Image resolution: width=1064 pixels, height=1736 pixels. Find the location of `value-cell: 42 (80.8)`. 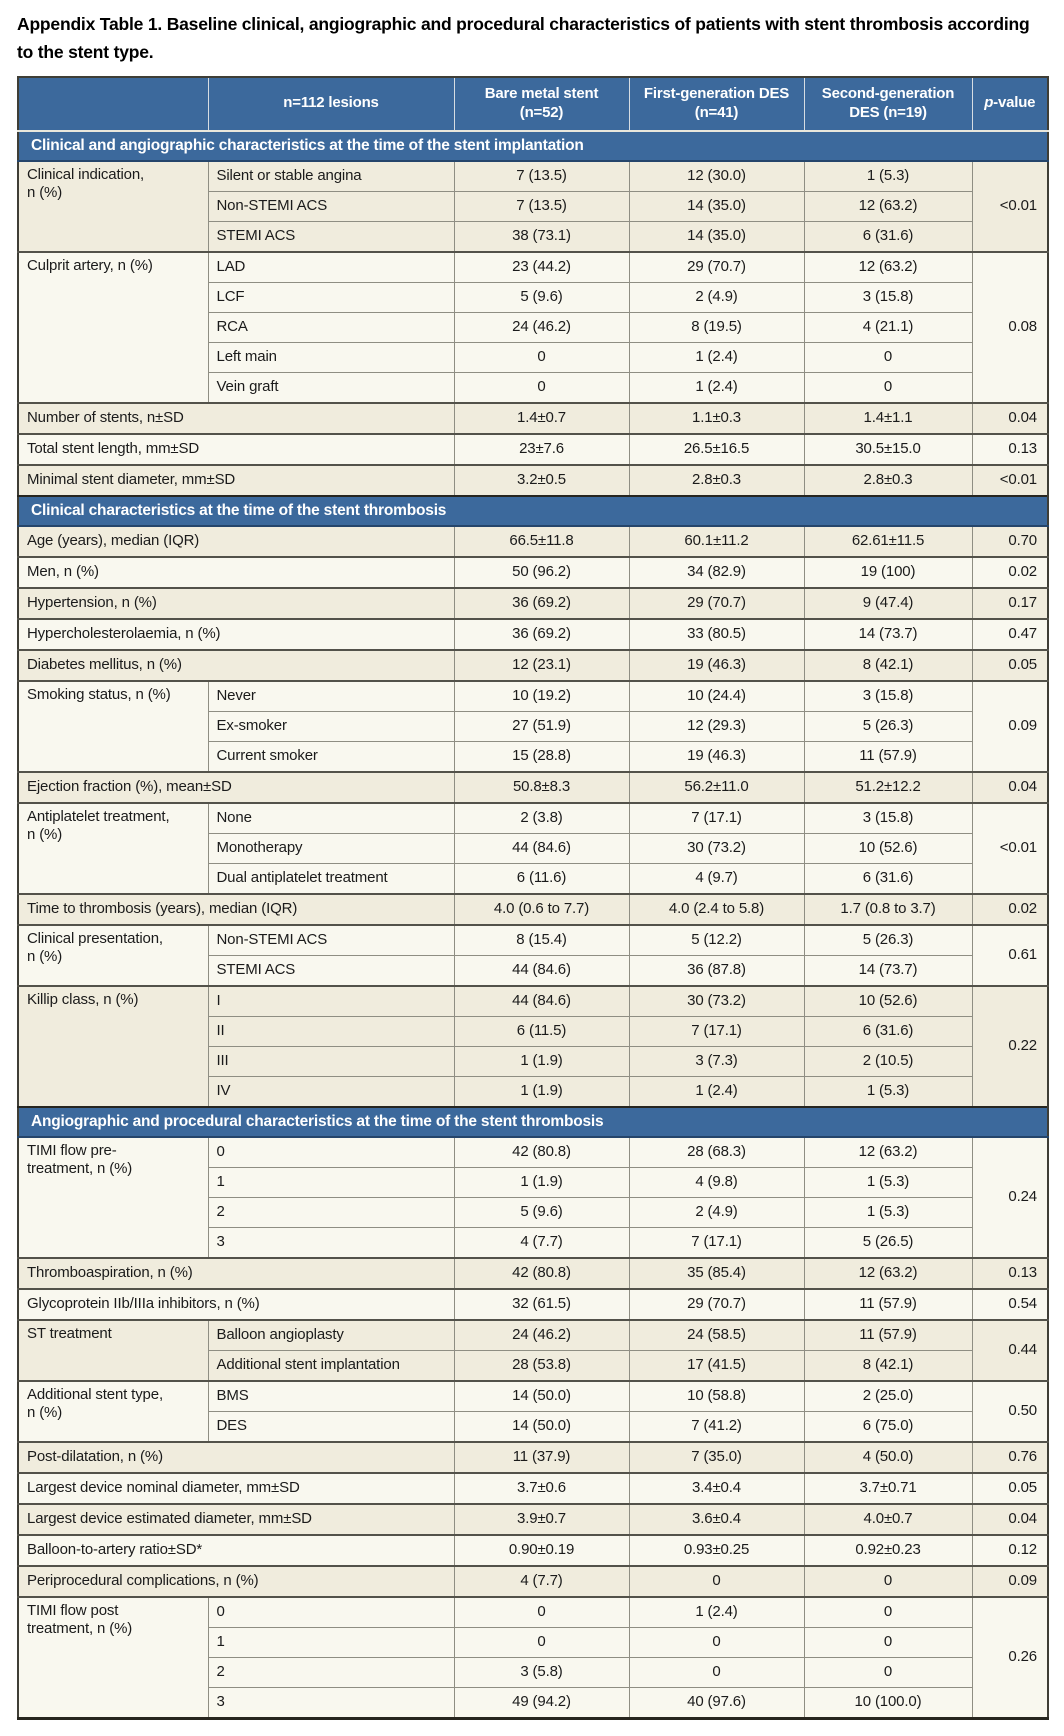

value-cell: 42 (80.8) is located at coordinates (541, 1273).